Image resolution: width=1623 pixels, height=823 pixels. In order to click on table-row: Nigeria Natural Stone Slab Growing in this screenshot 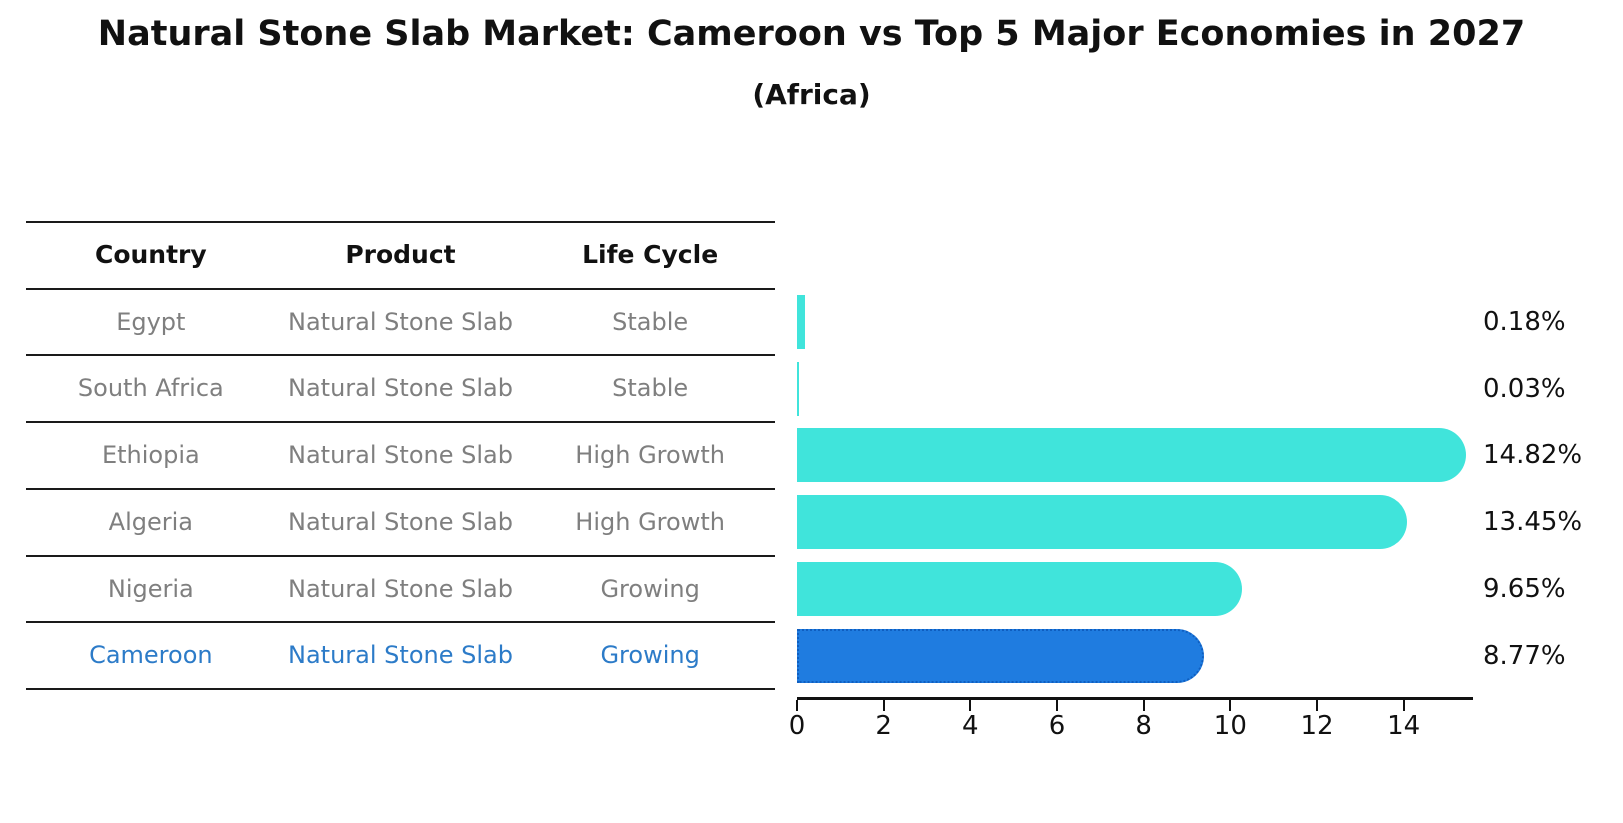, I will do `click(400, 589)`.